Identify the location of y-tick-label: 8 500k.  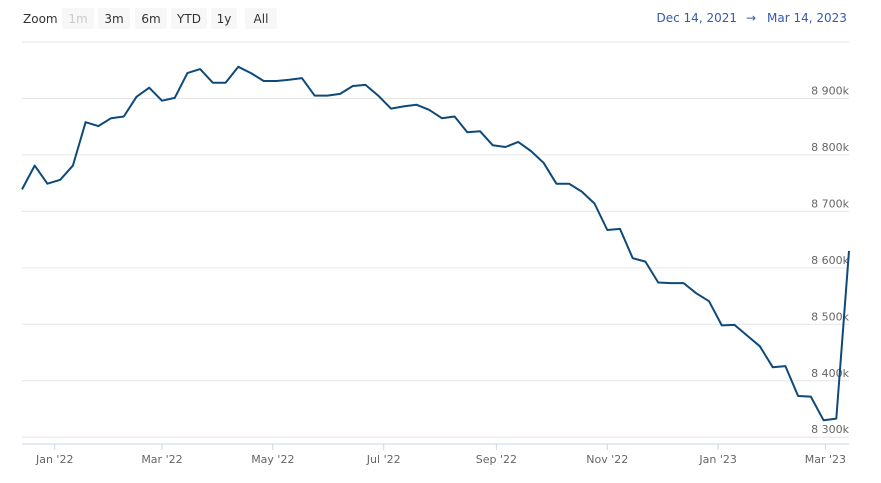
(830, 316).